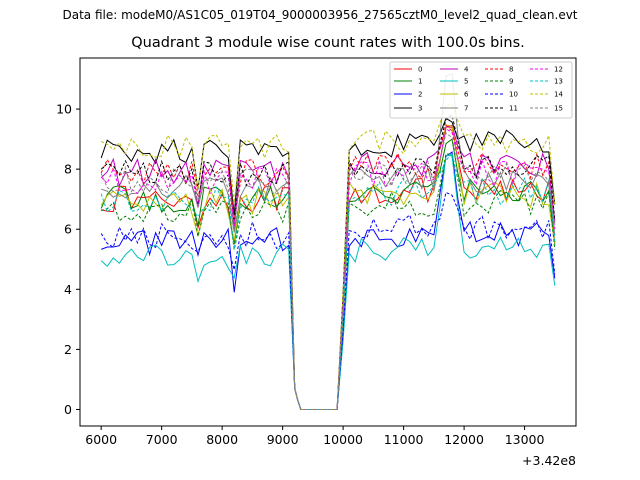  Describe the element at coordinates (68, 289) in the screenshot. I see `y-tick-label: 4` at that location.